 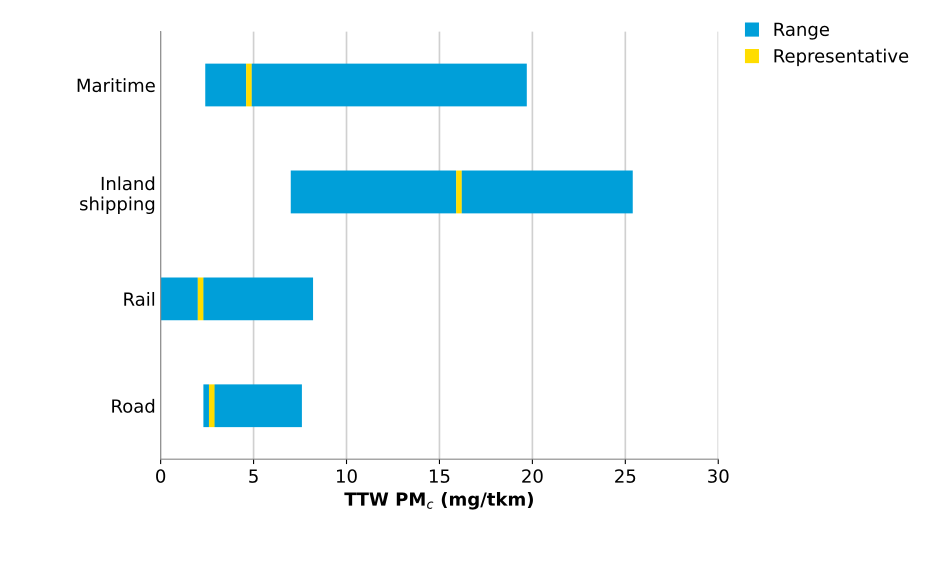 I want to click on legend-label: Range, so click(x=801, y=31).